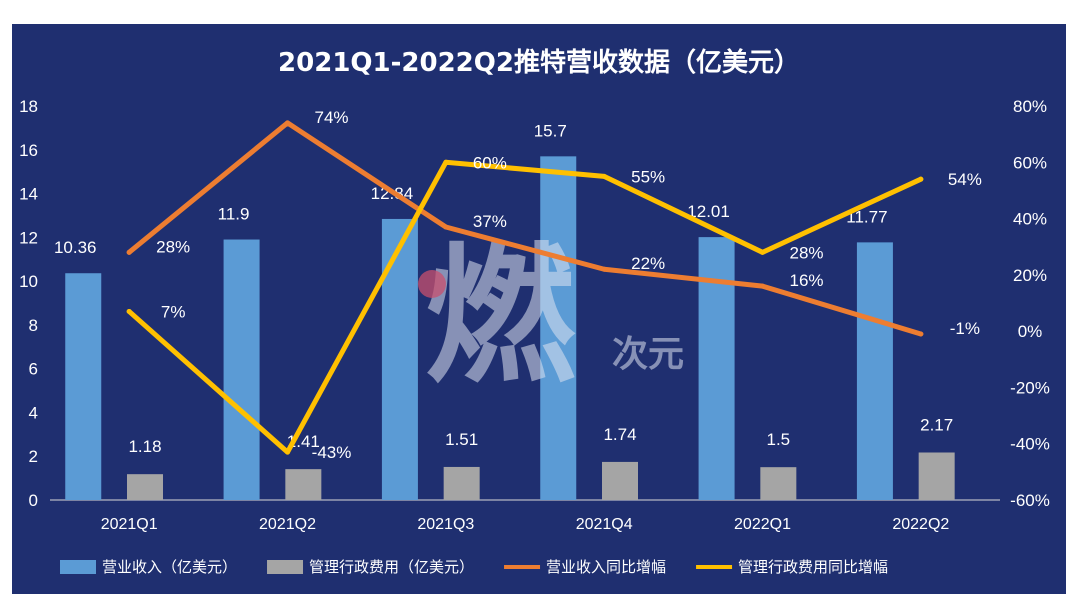  Describe the element at coordinates (75, 247) in the screenshot. I see `revenue-bar-label: 10.36` at that location.